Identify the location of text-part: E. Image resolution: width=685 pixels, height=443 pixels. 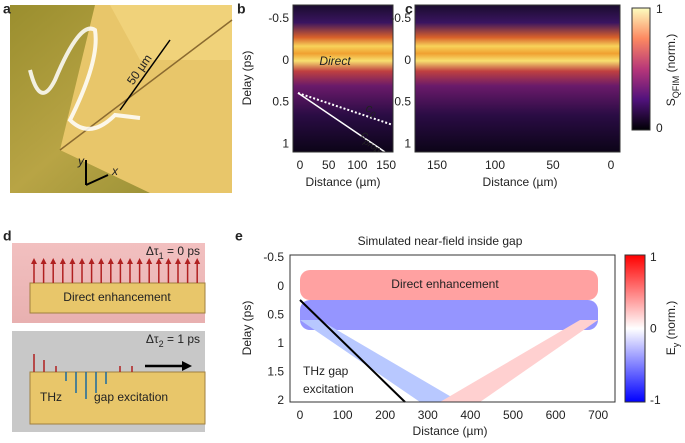
(671, 351).